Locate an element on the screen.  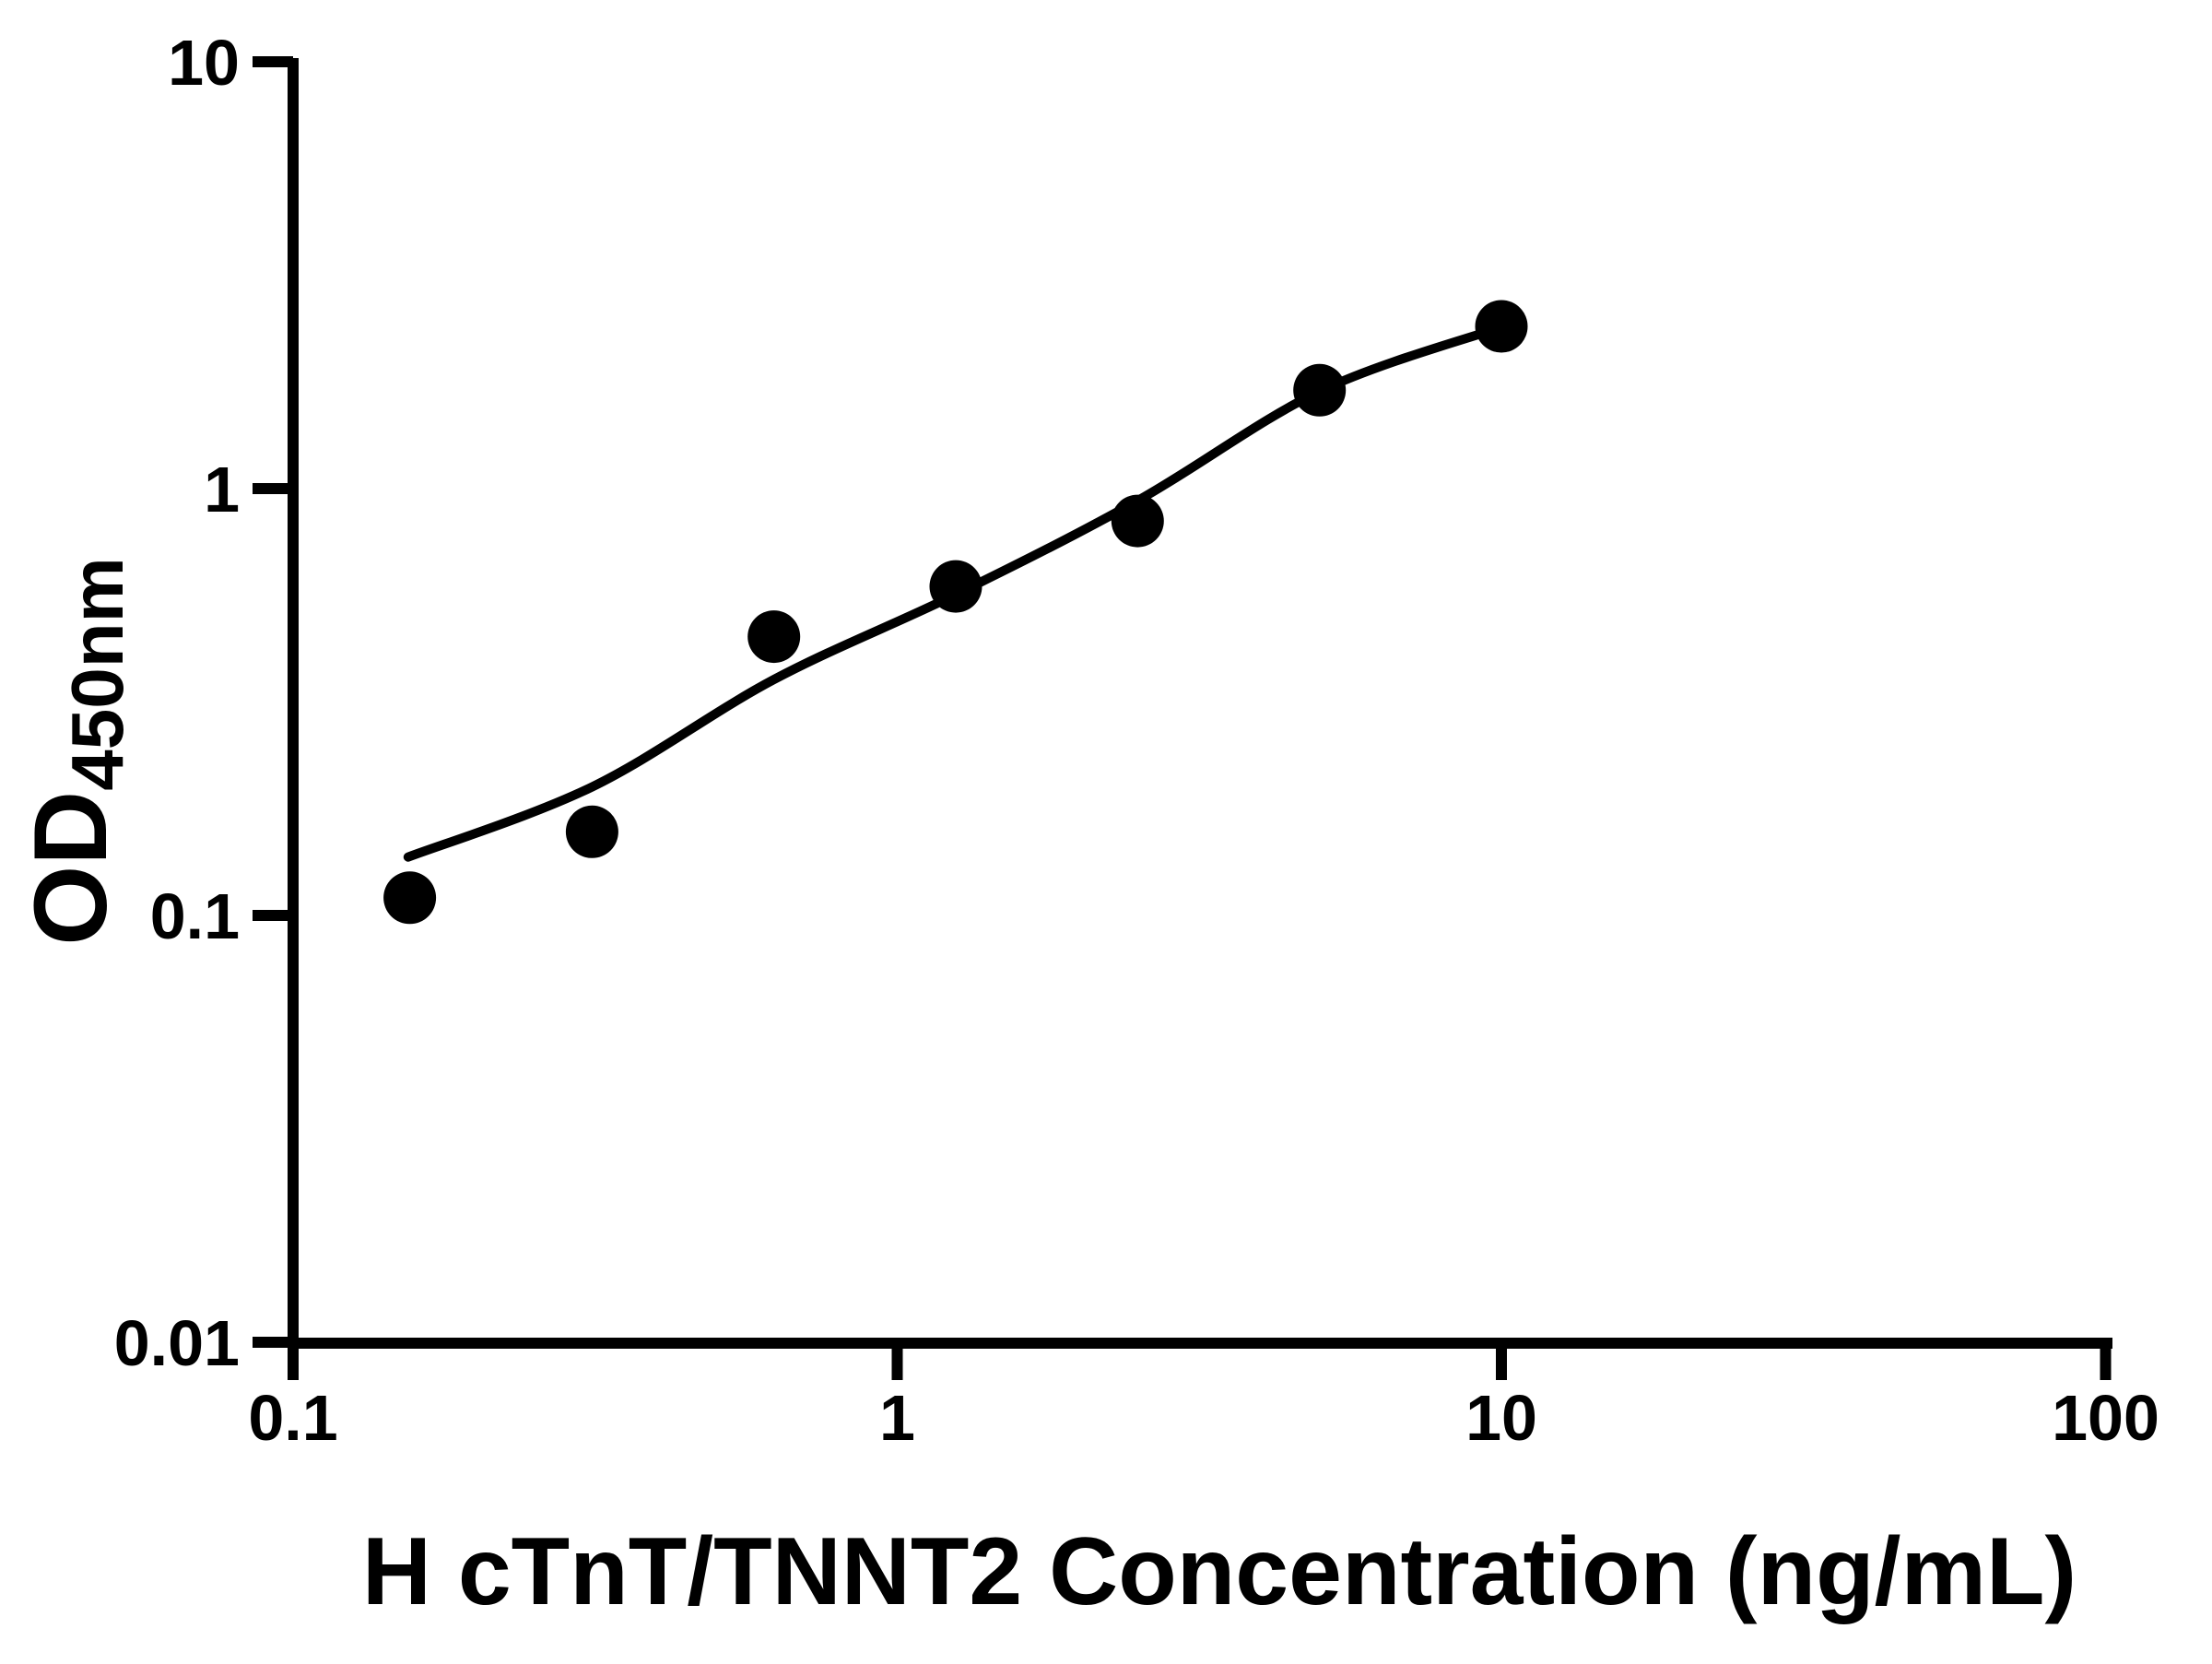
x-tick-label: 10 is located at coordinates (1501, 1418).